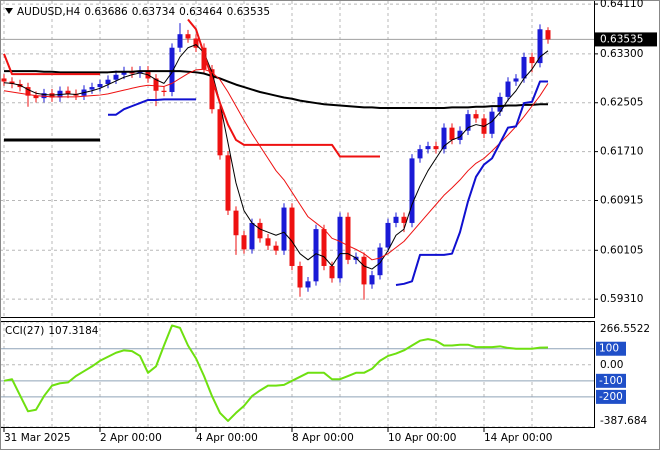 The image size is (660, 450). What do you see at coordinates (621, 5) in the screenshot?
I see `y-tick-label: 0.64110` at bounding box center [621, 5].